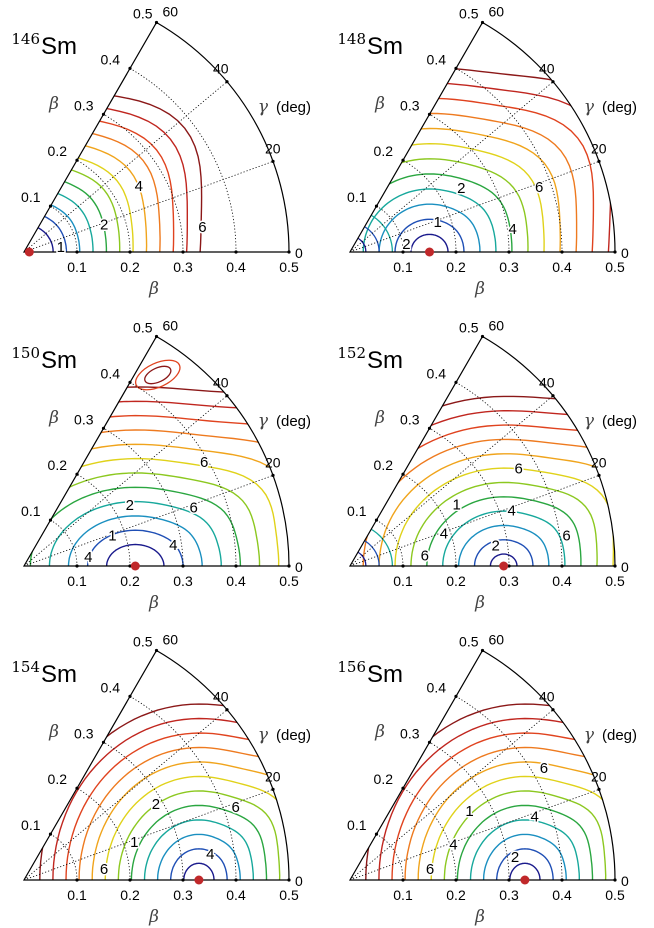 The image size is (654, 928). I want to click on contour-value-label: 1, so click(112, 536).